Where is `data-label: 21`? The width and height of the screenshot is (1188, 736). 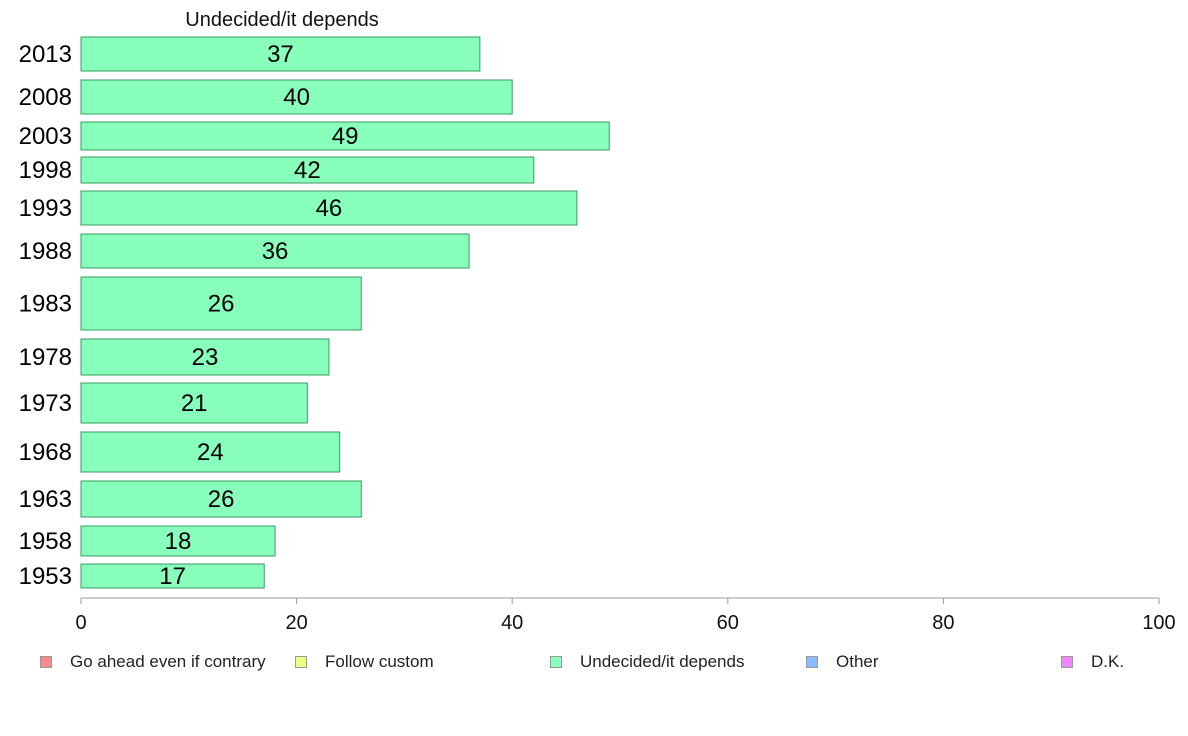 data-label: 21 is located at coordinates (194, 403).